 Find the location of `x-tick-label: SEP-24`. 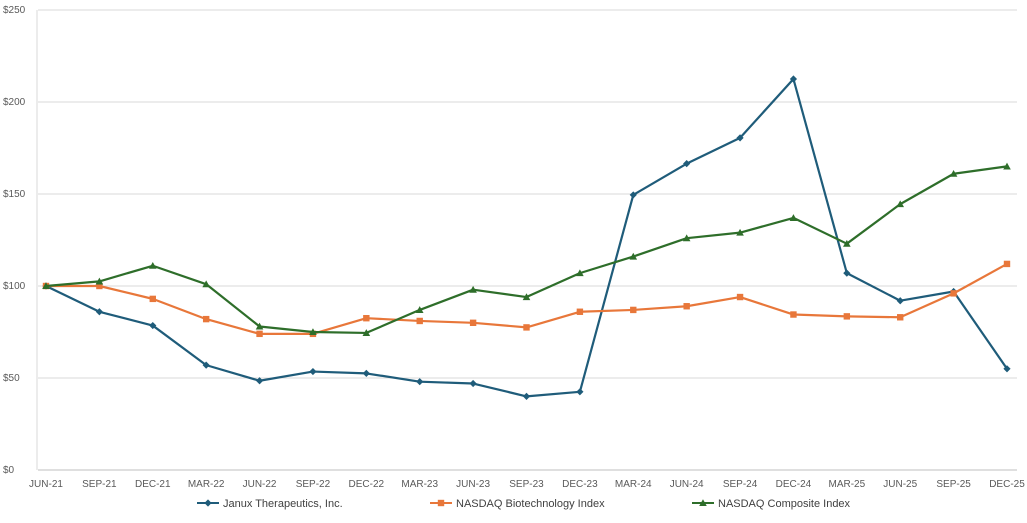

x-tick-label: SEP-24 is located at coordinates (740, 484).